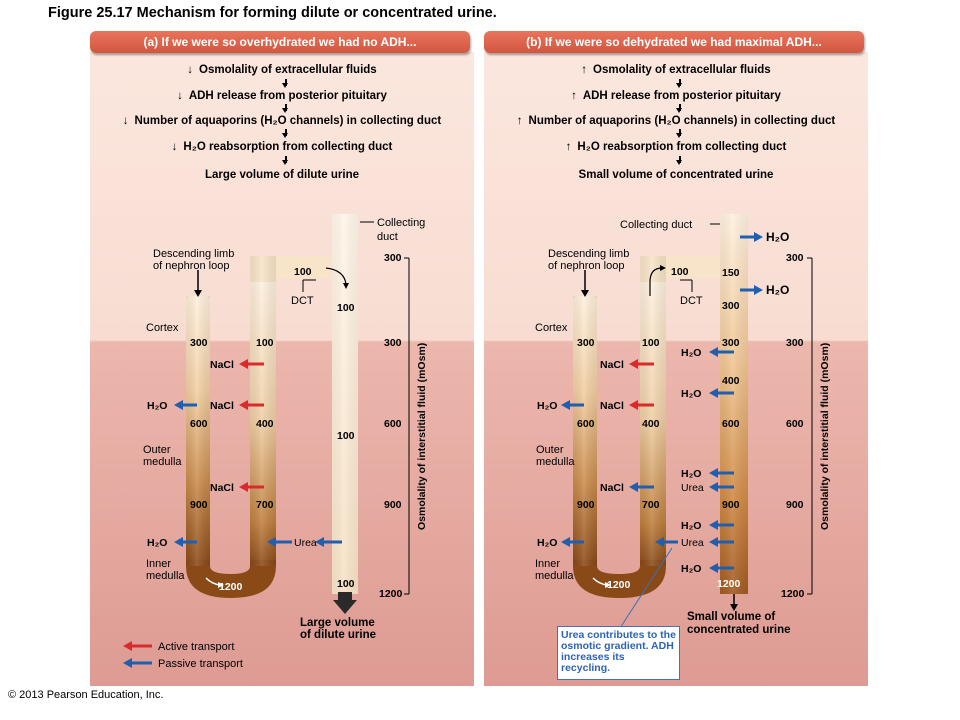 This screenshot has height=720, width=960. Describe the element at coordinates (282, 175) in the screenshot. I see `panel-a-step-5: Large volume of dilute urine` at that location.